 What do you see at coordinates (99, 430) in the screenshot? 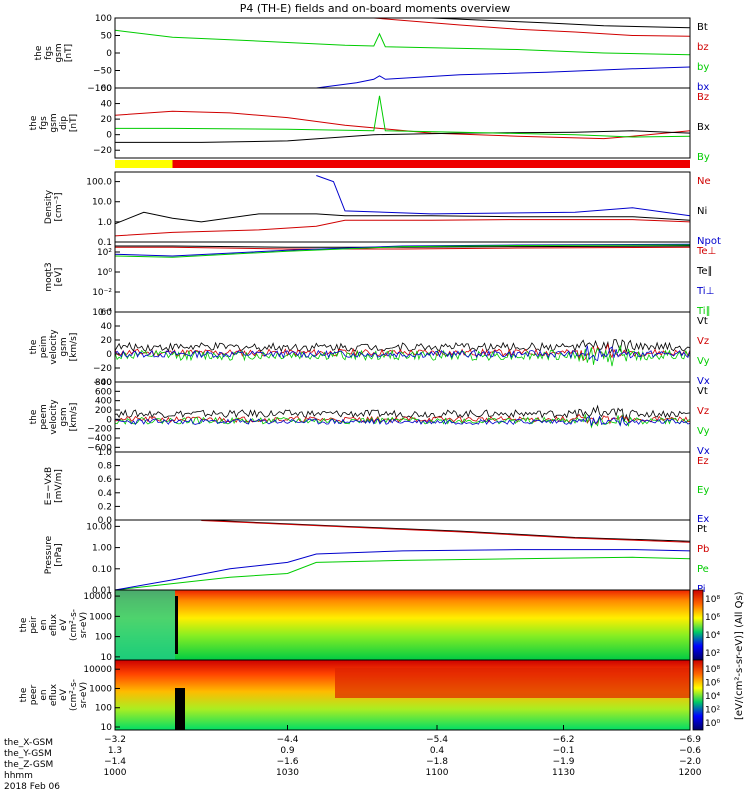
I see `panel-7-ytick-label: −200` at bounding box center [99, 430].